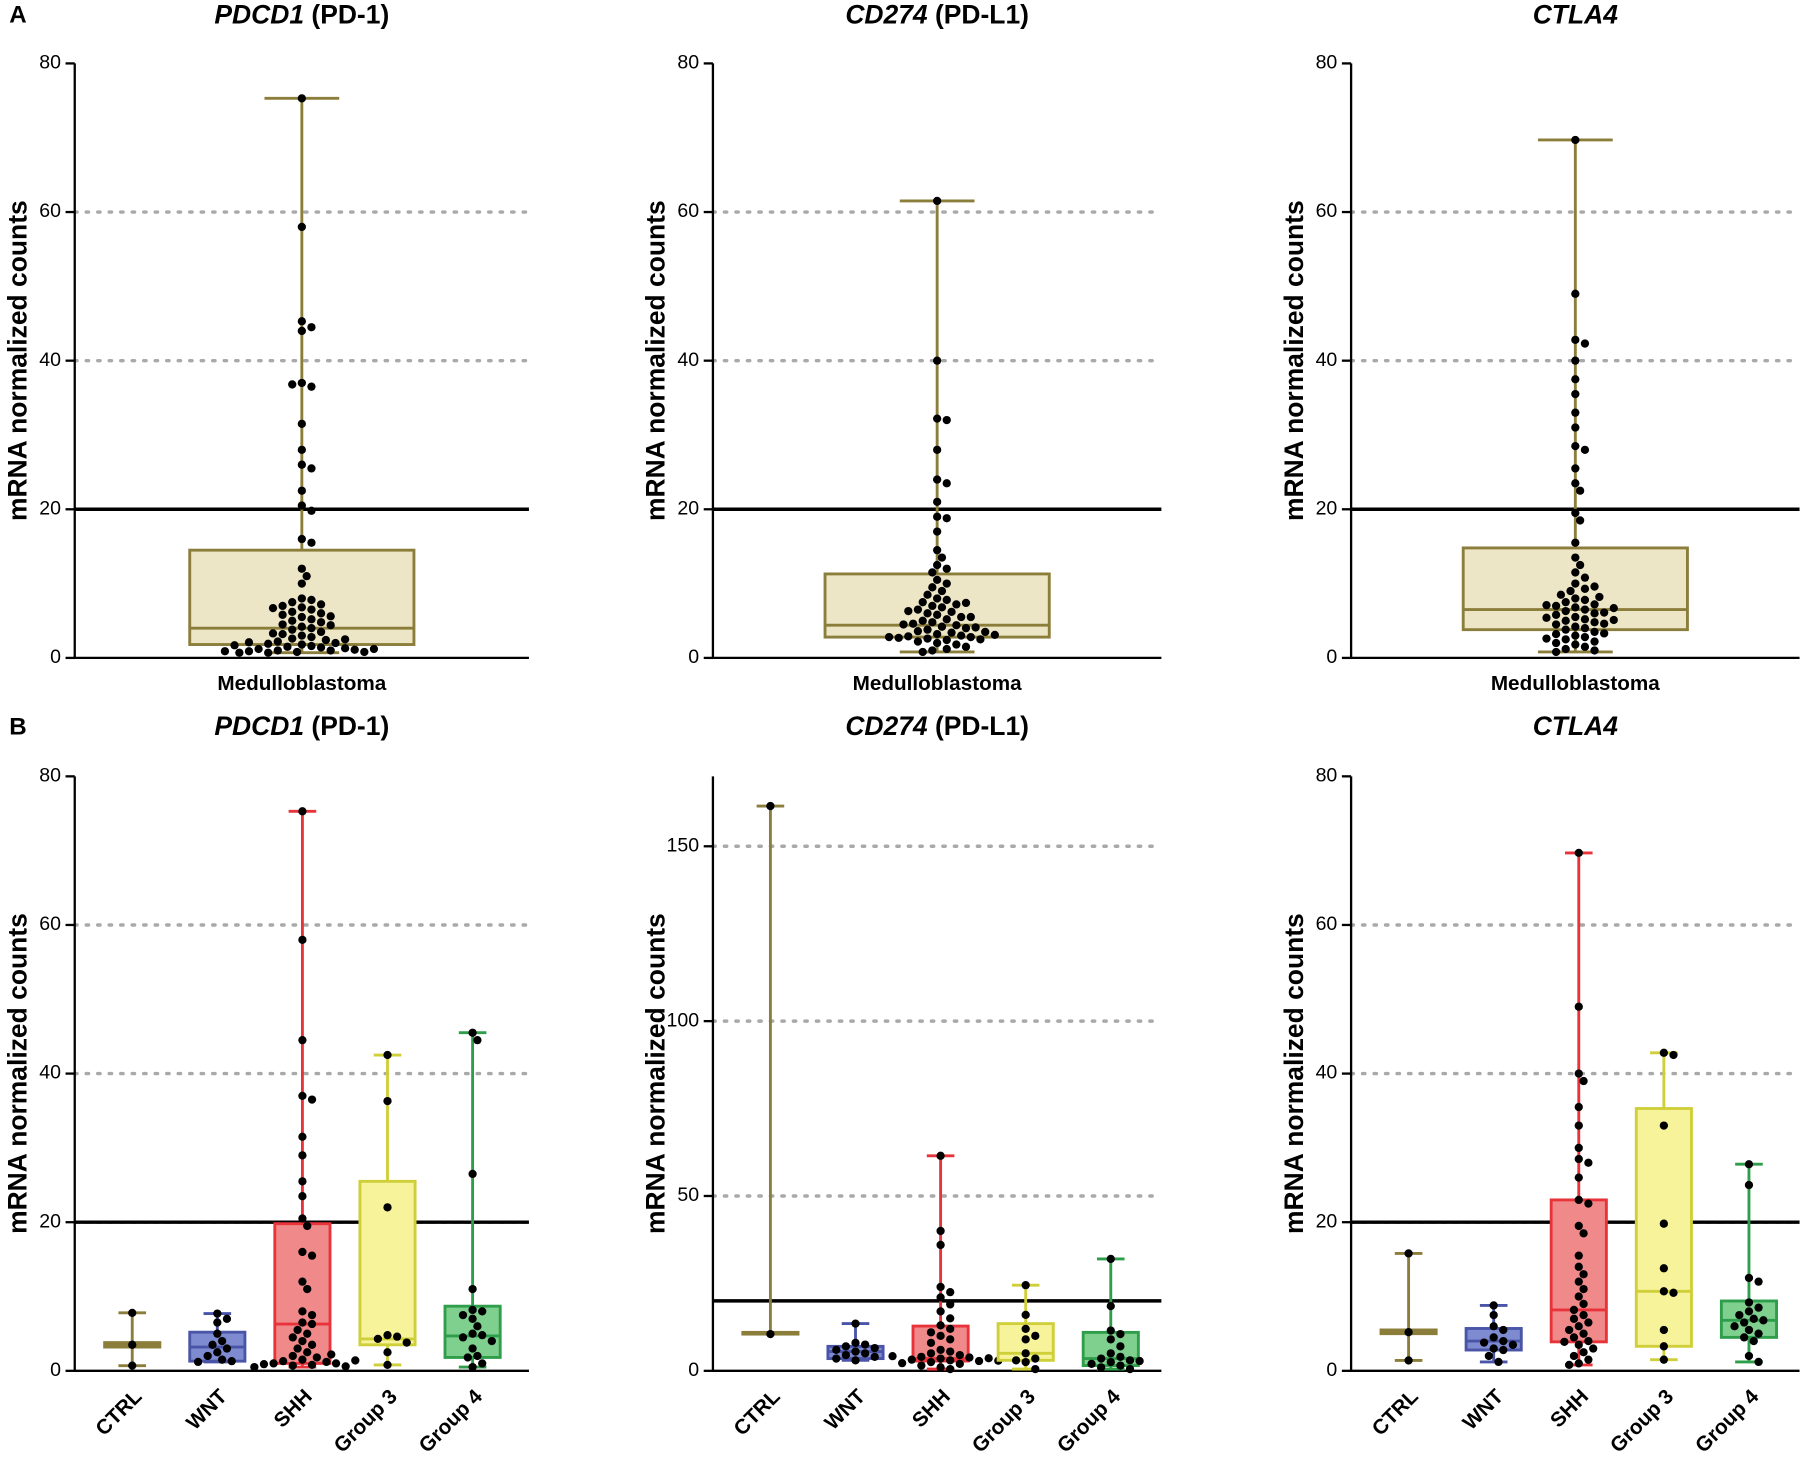 This screenshot has height=1463, width=1803. Describe the element at coordinates (1294, 1073) in the screenshot. I see `y-axis-label: mRNA normalized counts` at that location.